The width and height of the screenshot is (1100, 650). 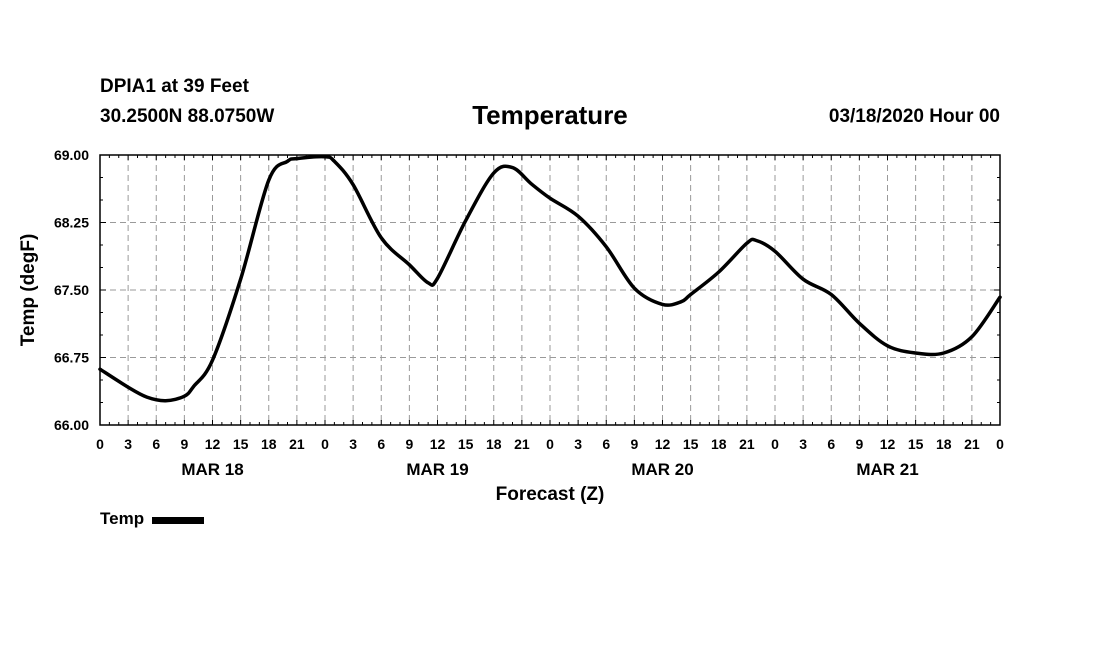 I want to click on y-tick-label: 69.00, so click(x=71, y=155).